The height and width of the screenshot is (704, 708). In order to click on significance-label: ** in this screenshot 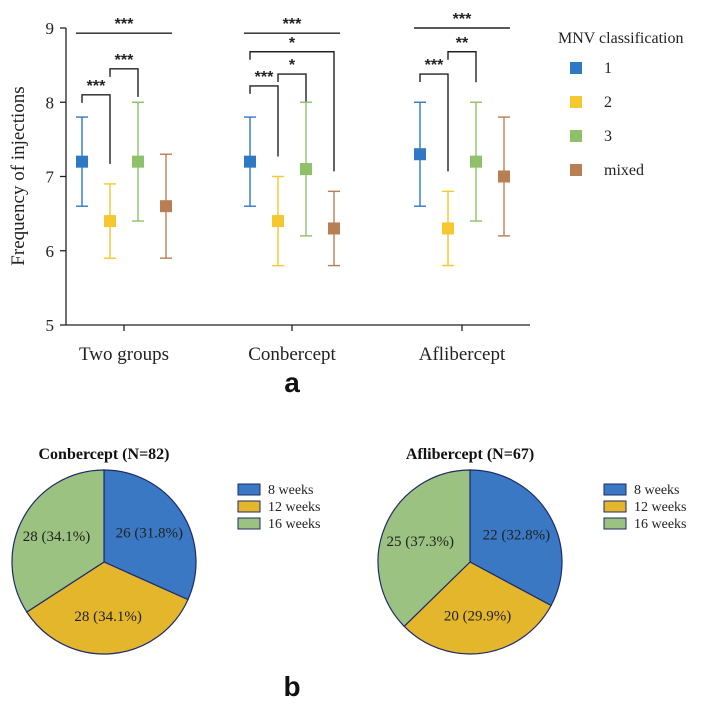, I will do `click(462, 43)`.